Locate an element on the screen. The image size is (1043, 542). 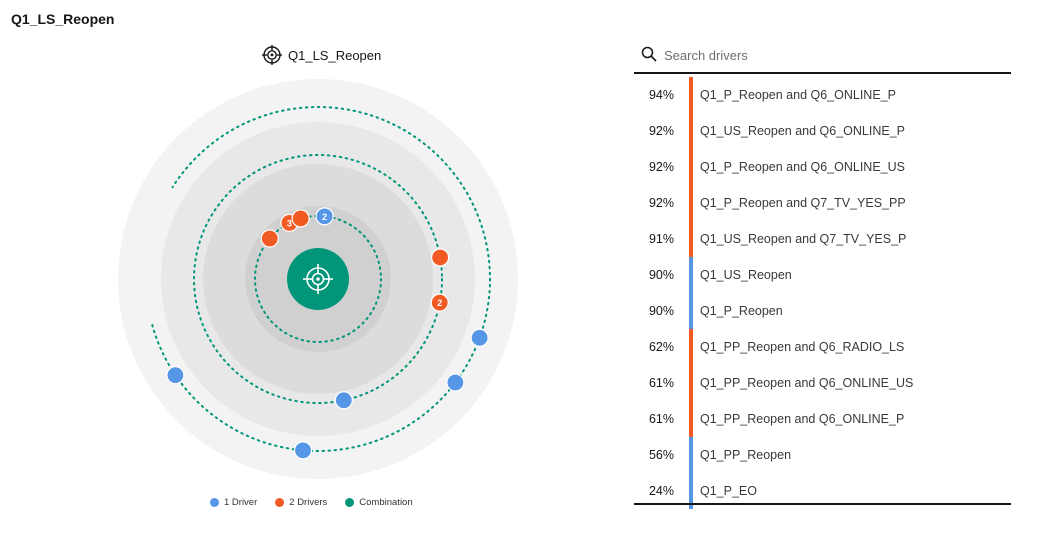
driver-percentage: 56% is located at coordinates (661, 455).